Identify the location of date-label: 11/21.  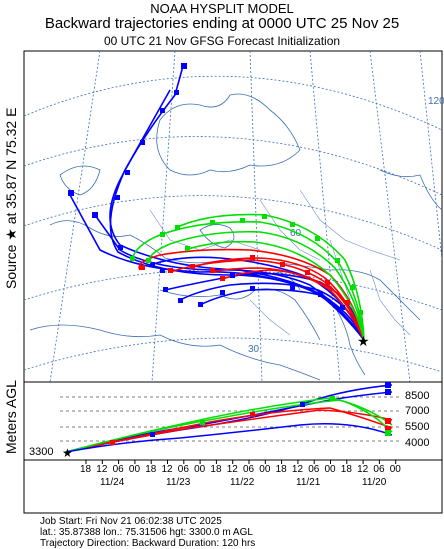
(308, 482).